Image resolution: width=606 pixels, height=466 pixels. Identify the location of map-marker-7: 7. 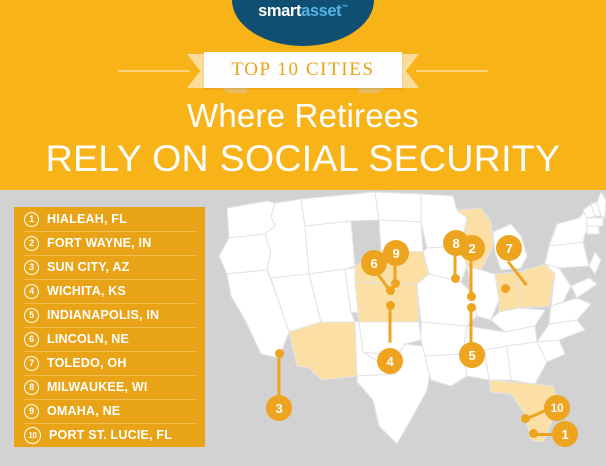
(509, 248).